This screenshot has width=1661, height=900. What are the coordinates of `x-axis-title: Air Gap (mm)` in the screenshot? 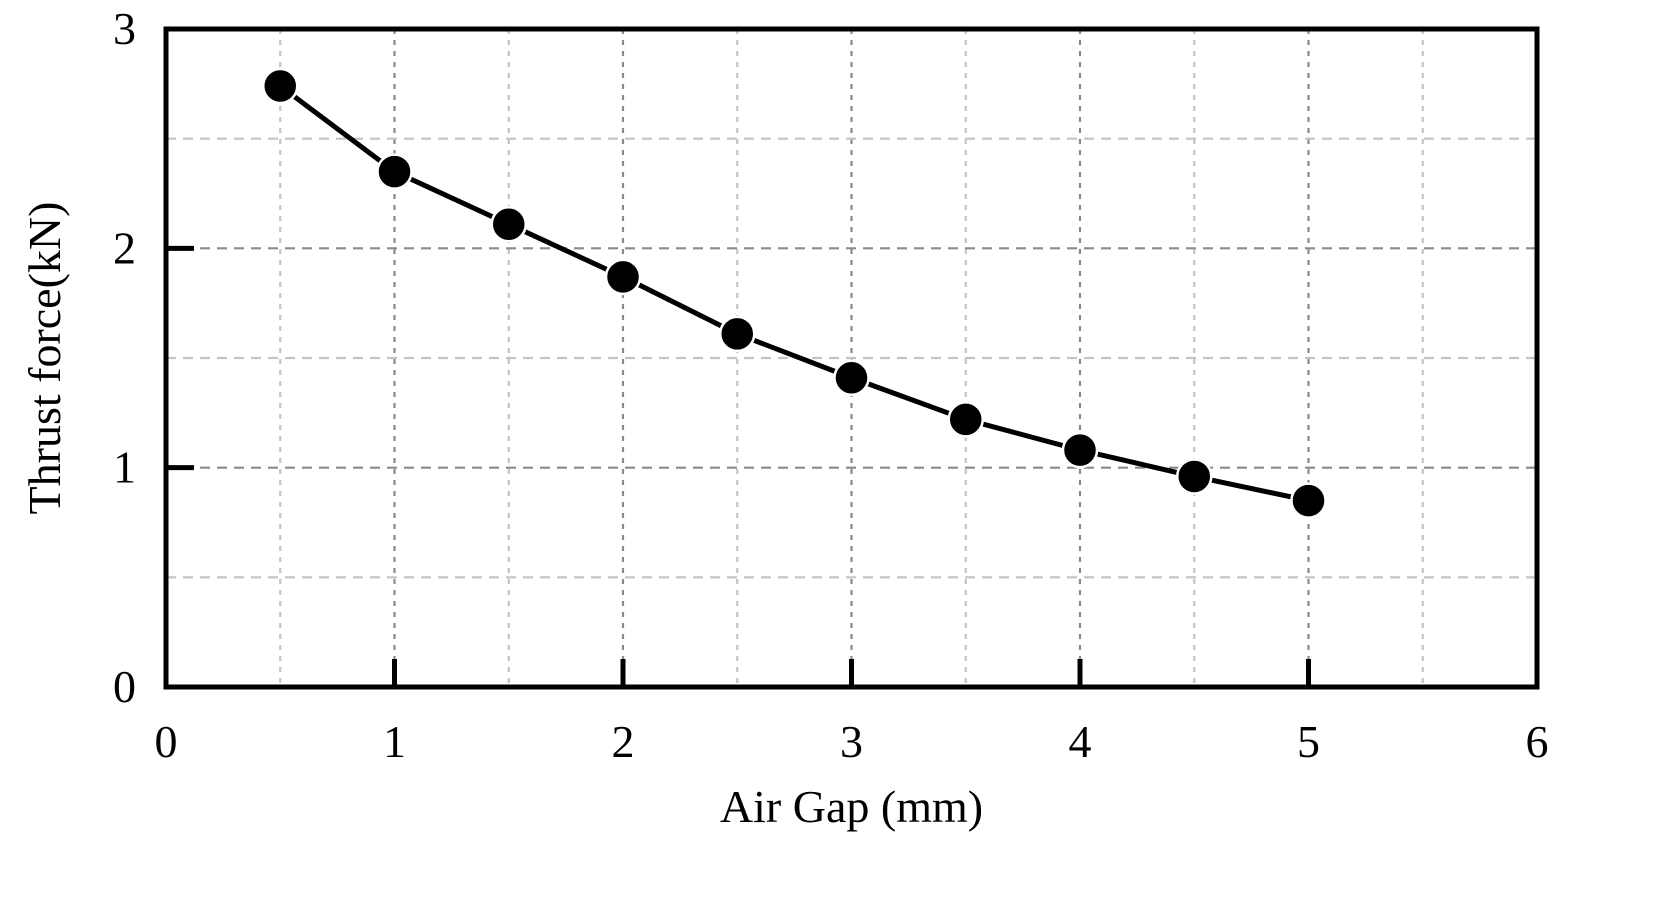 It's located at (851, 806).